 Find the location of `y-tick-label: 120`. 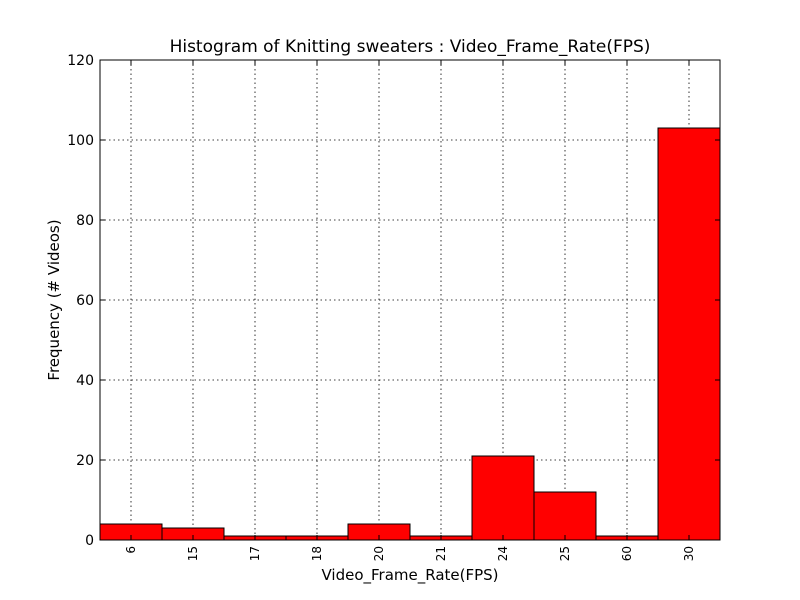

y-tick-label: 120 is located at coordinates (80, 61).